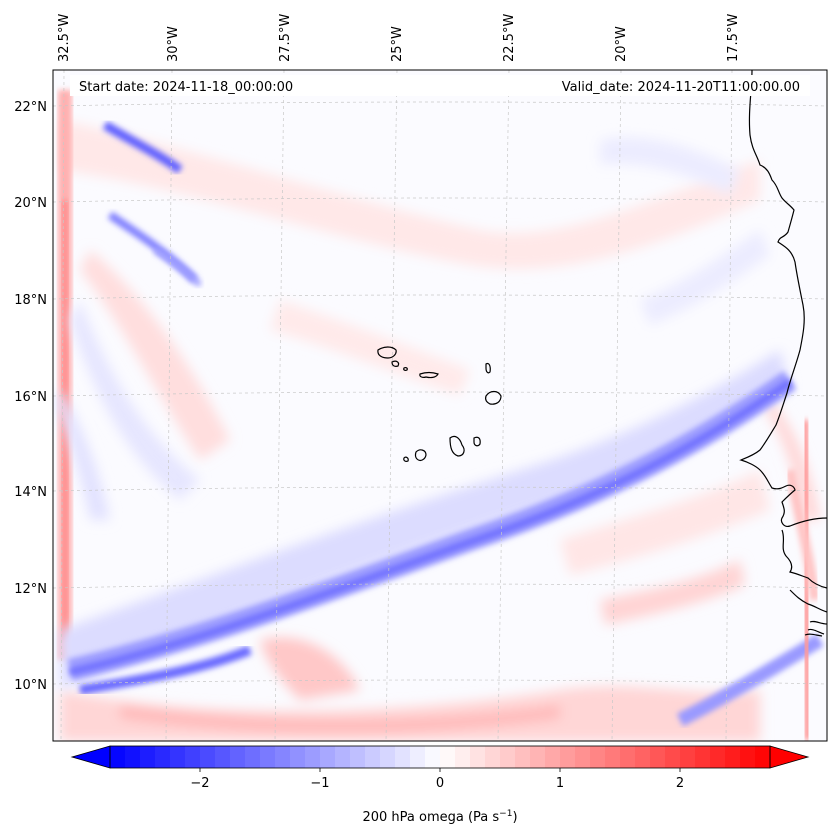  I want to click on colorbar-min-extension, so click(90, 757).